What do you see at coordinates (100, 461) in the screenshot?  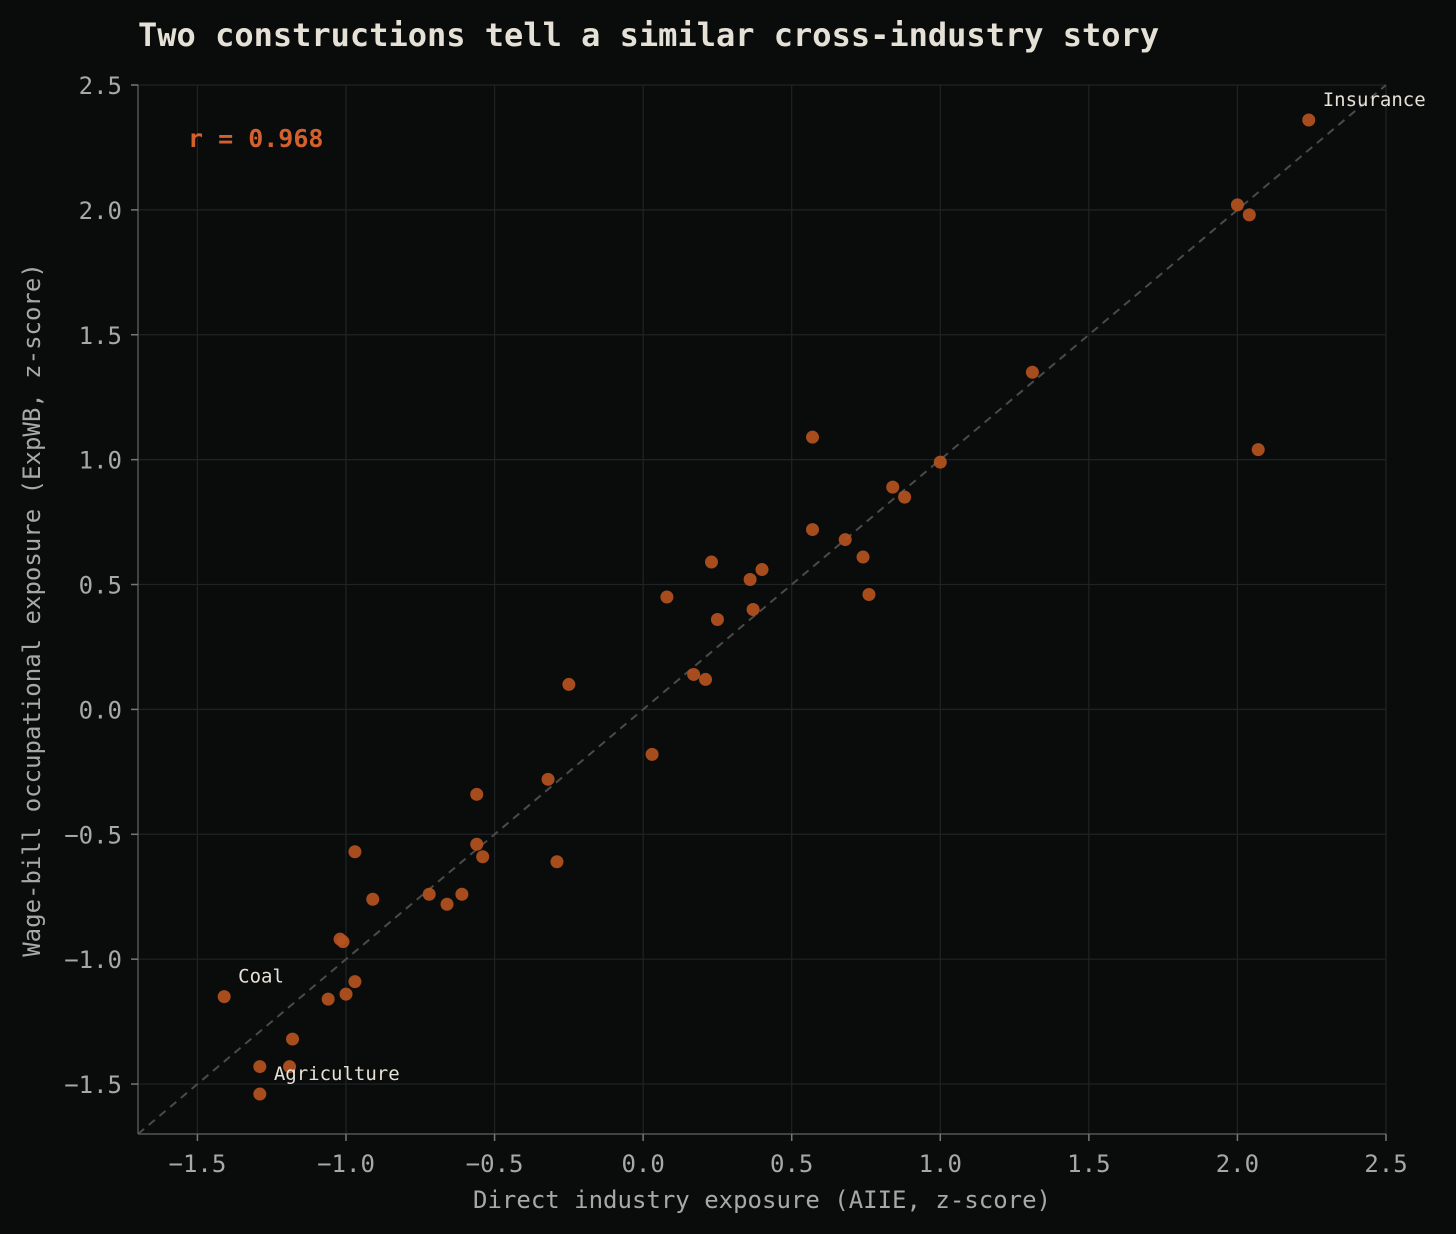 I see `y-tick-label: 1.0` at bounding box center [100, 461].